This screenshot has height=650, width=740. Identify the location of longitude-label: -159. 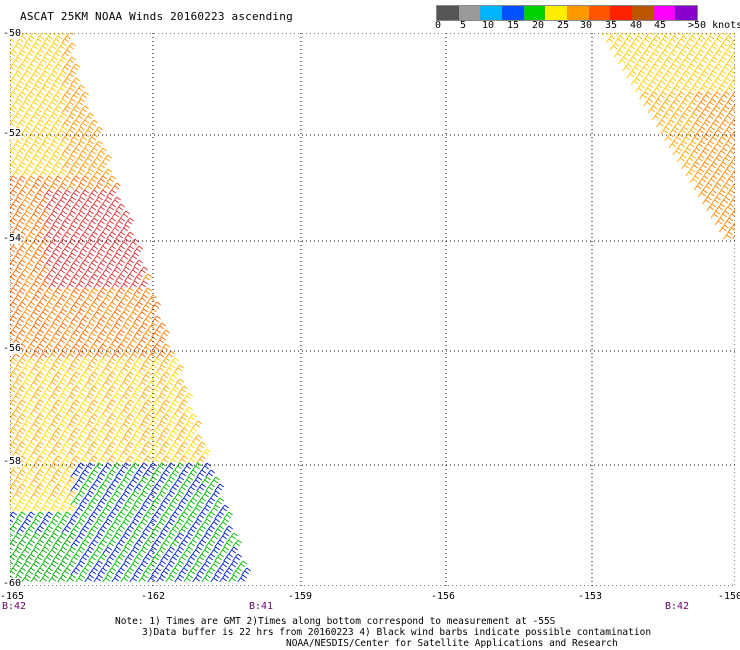
(300, 596).